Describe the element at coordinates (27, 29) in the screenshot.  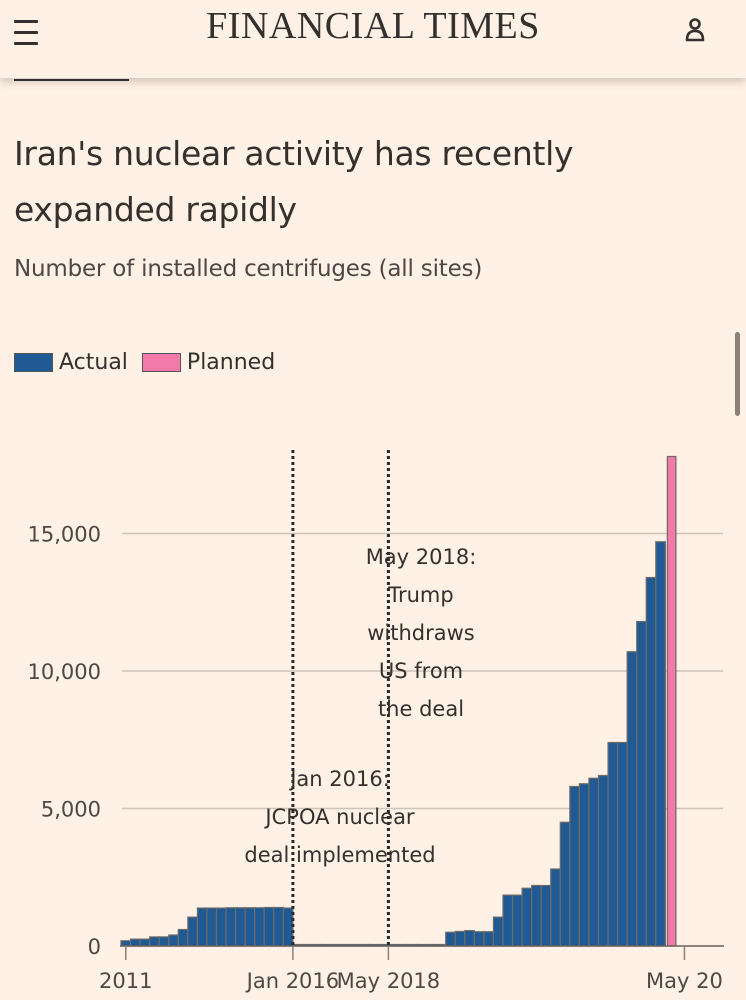
I see `hamburger-menu-icon` at that location.